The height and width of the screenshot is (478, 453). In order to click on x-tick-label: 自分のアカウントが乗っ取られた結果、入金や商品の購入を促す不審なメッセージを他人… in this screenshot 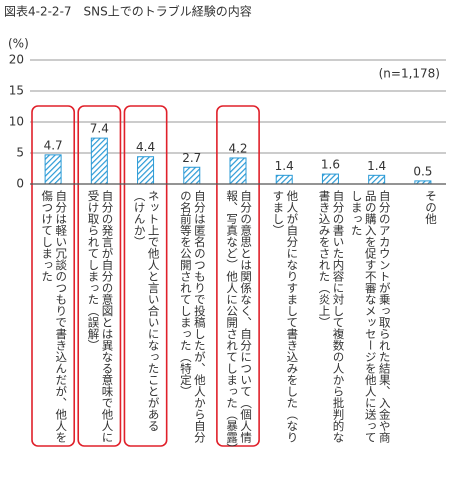, I will do `click(370, 316)`.